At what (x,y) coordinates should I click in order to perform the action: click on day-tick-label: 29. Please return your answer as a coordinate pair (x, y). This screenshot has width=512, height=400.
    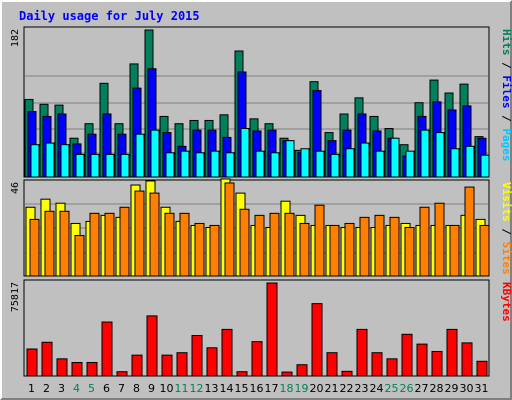
    Looking at the image, I should click on (452, 388).